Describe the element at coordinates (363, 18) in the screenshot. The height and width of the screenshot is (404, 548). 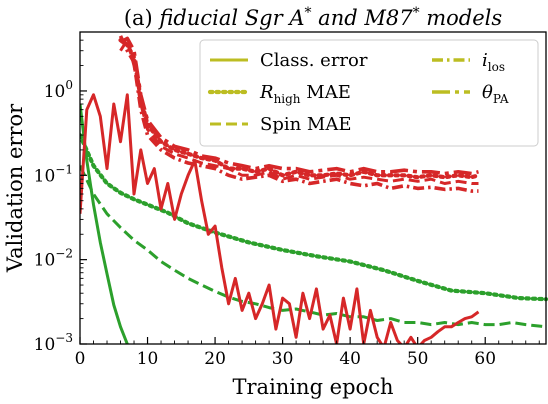
I see `title-mid: and M87` at that location.